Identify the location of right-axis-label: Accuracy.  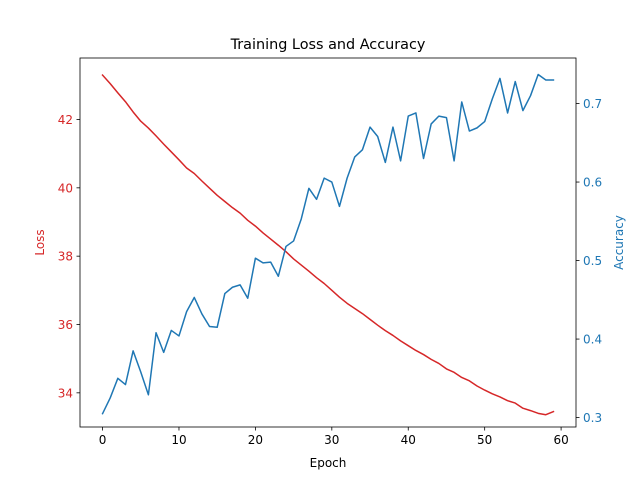
(619, 242).